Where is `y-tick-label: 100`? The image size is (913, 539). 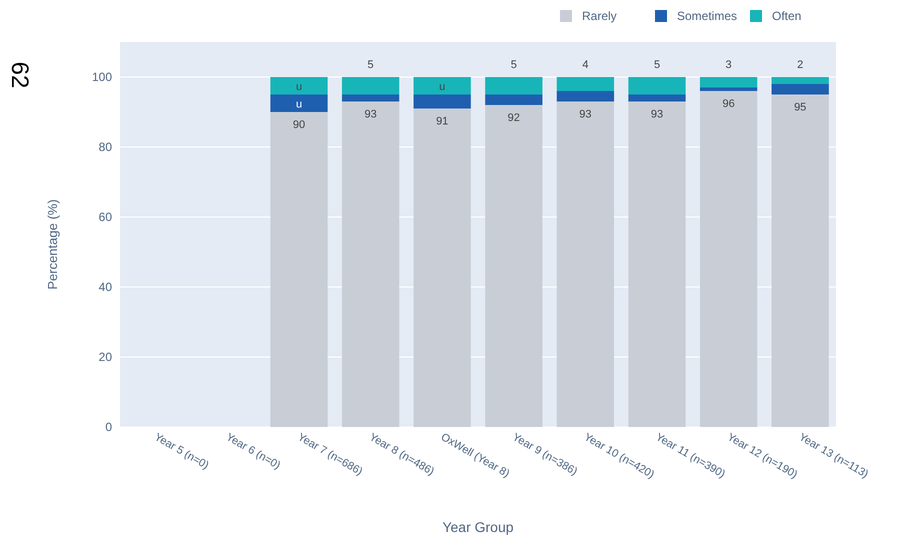
y-tick-label: 100 is located at coordinates (102, 77).